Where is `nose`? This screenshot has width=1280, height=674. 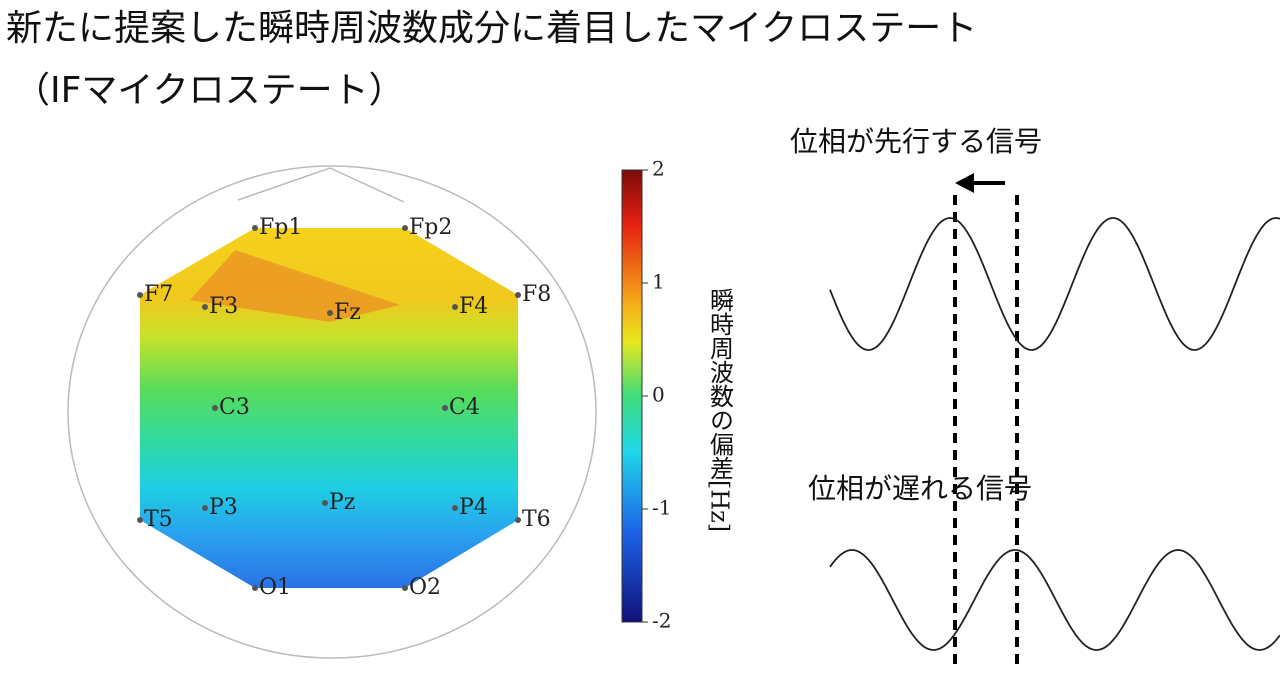 nose is located at coordinates (321, 185).